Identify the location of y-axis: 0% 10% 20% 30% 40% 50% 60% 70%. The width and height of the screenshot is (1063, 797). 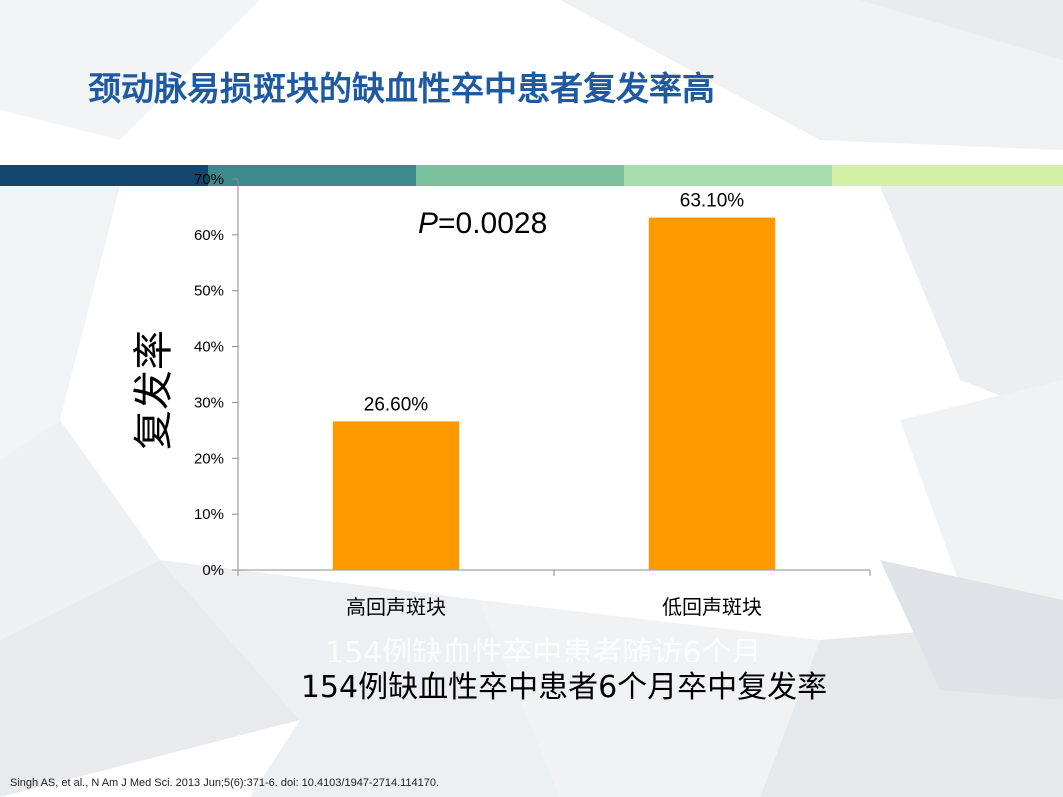
(216, 375).